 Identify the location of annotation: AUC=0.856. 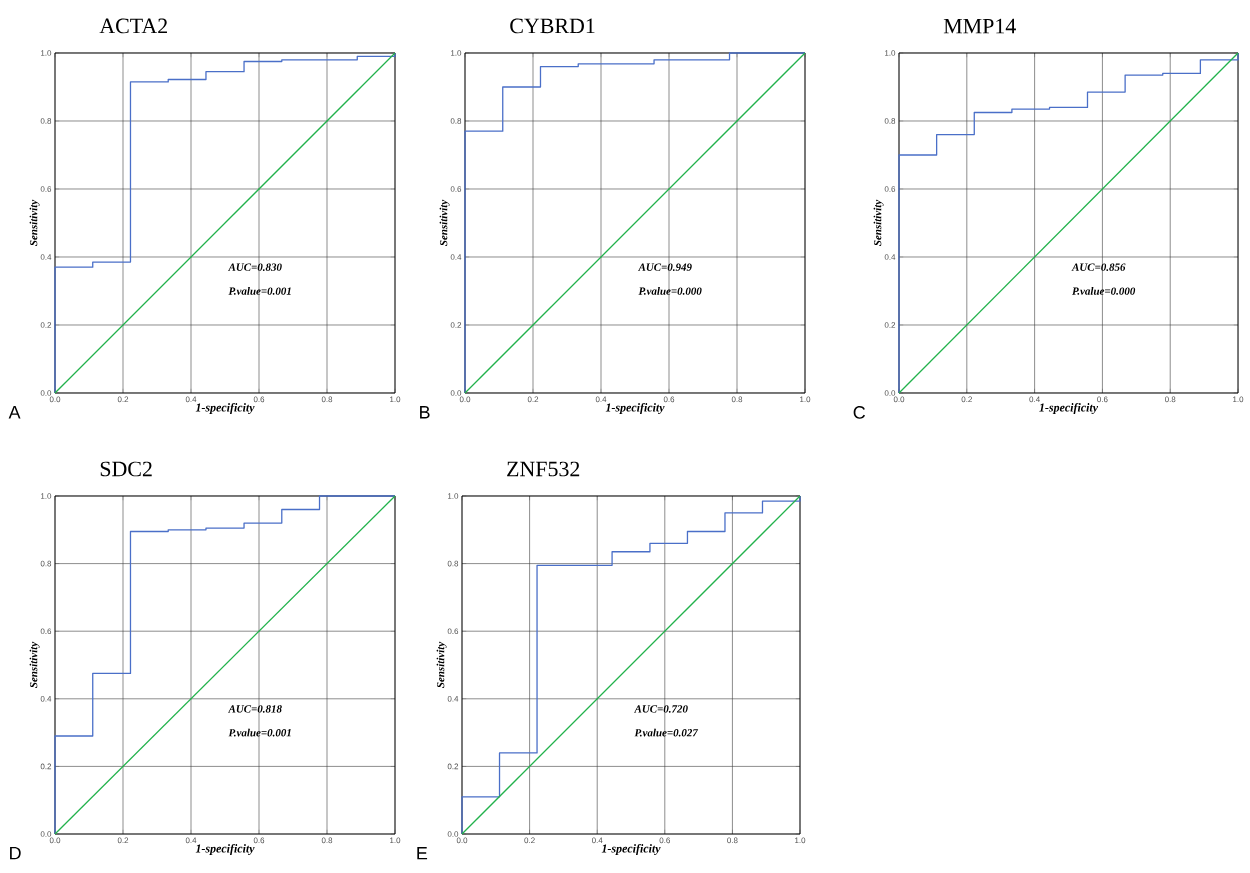
(1098, 267).